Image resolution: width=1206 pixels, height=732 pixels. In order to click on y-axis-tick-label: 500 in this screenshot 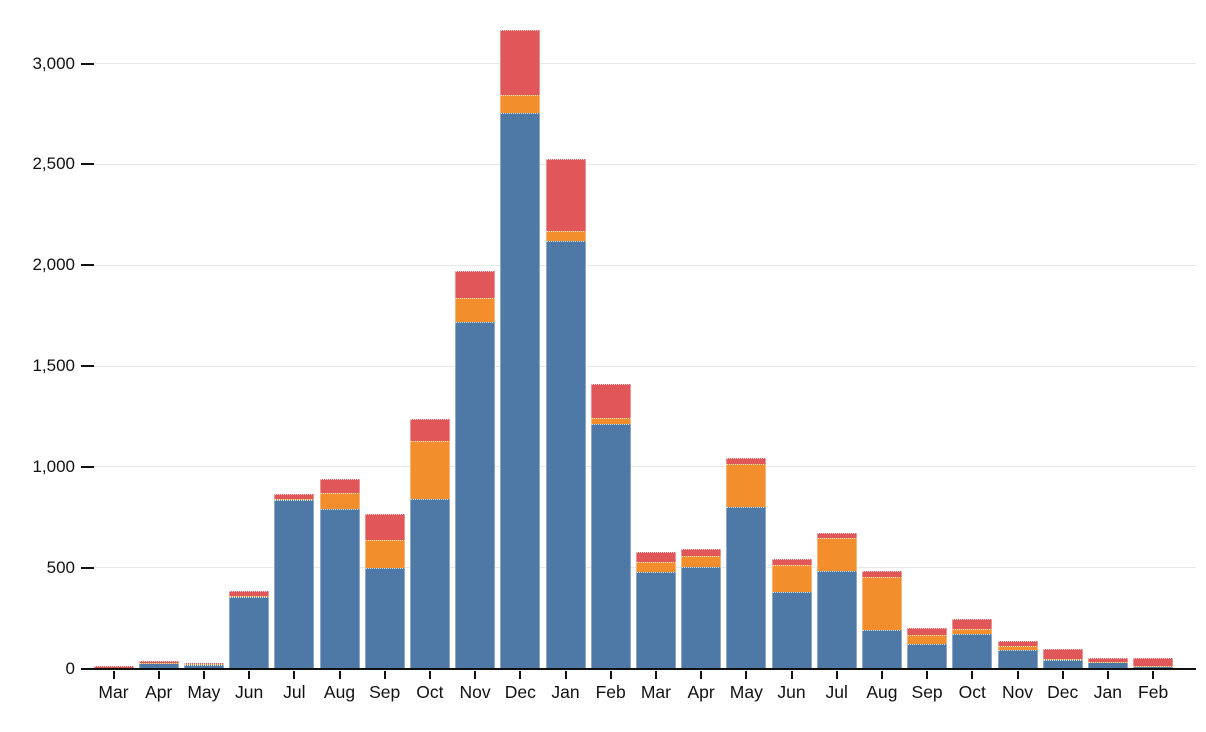, I will do `click(60, 567)`.